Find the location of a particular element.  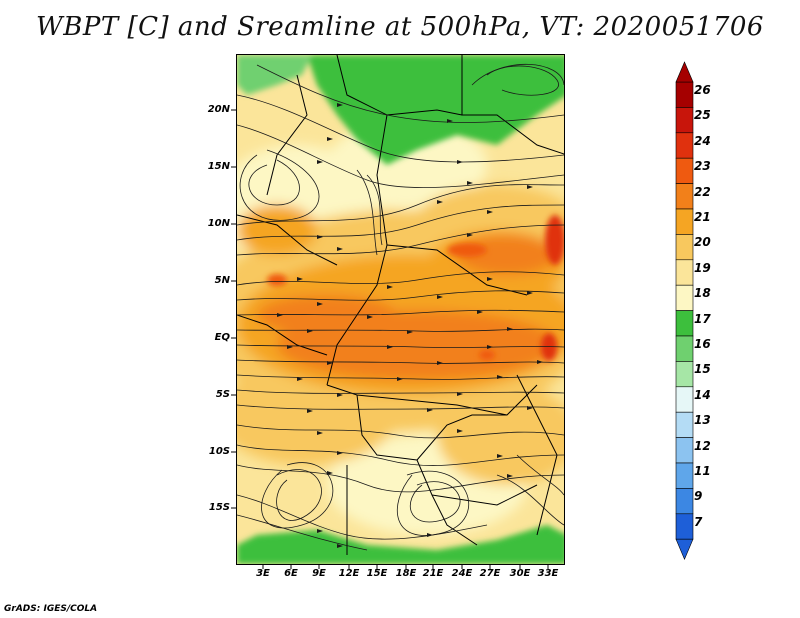

lon-label: 12E is located at coordinates (349, 573).